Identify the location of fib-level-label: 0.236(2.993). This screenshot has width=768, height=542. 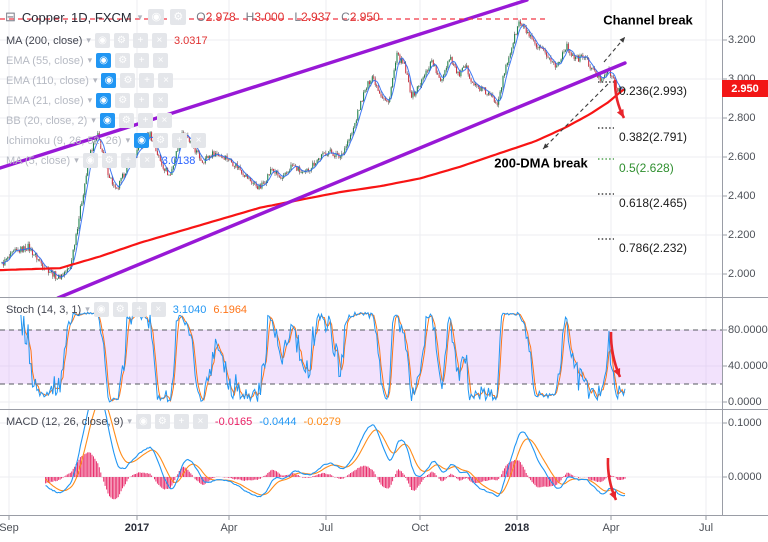
(653, 91).